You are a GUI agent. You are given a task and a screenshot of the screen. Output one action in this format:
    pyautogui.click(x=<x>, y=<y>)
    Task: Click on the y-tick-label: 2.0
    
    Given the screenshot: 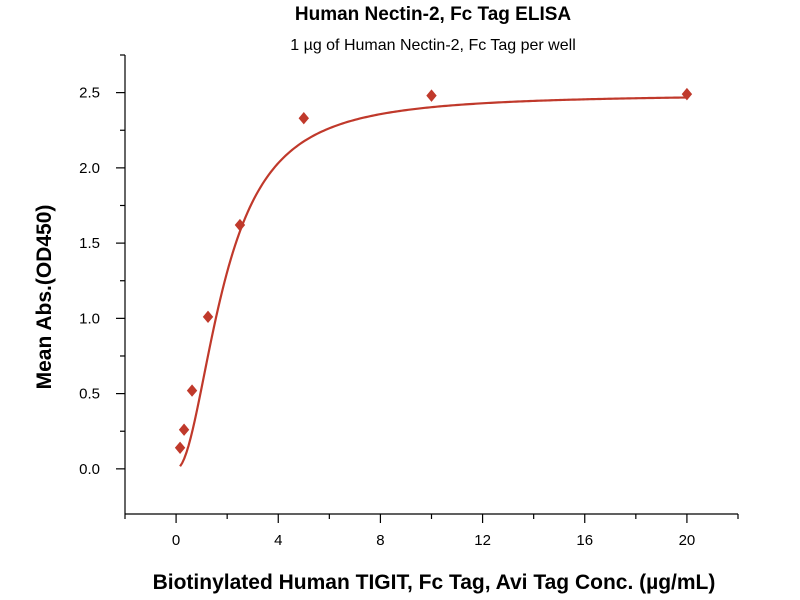 What is the action you would take?
    pyautogui.click(x=89, y=168)
    